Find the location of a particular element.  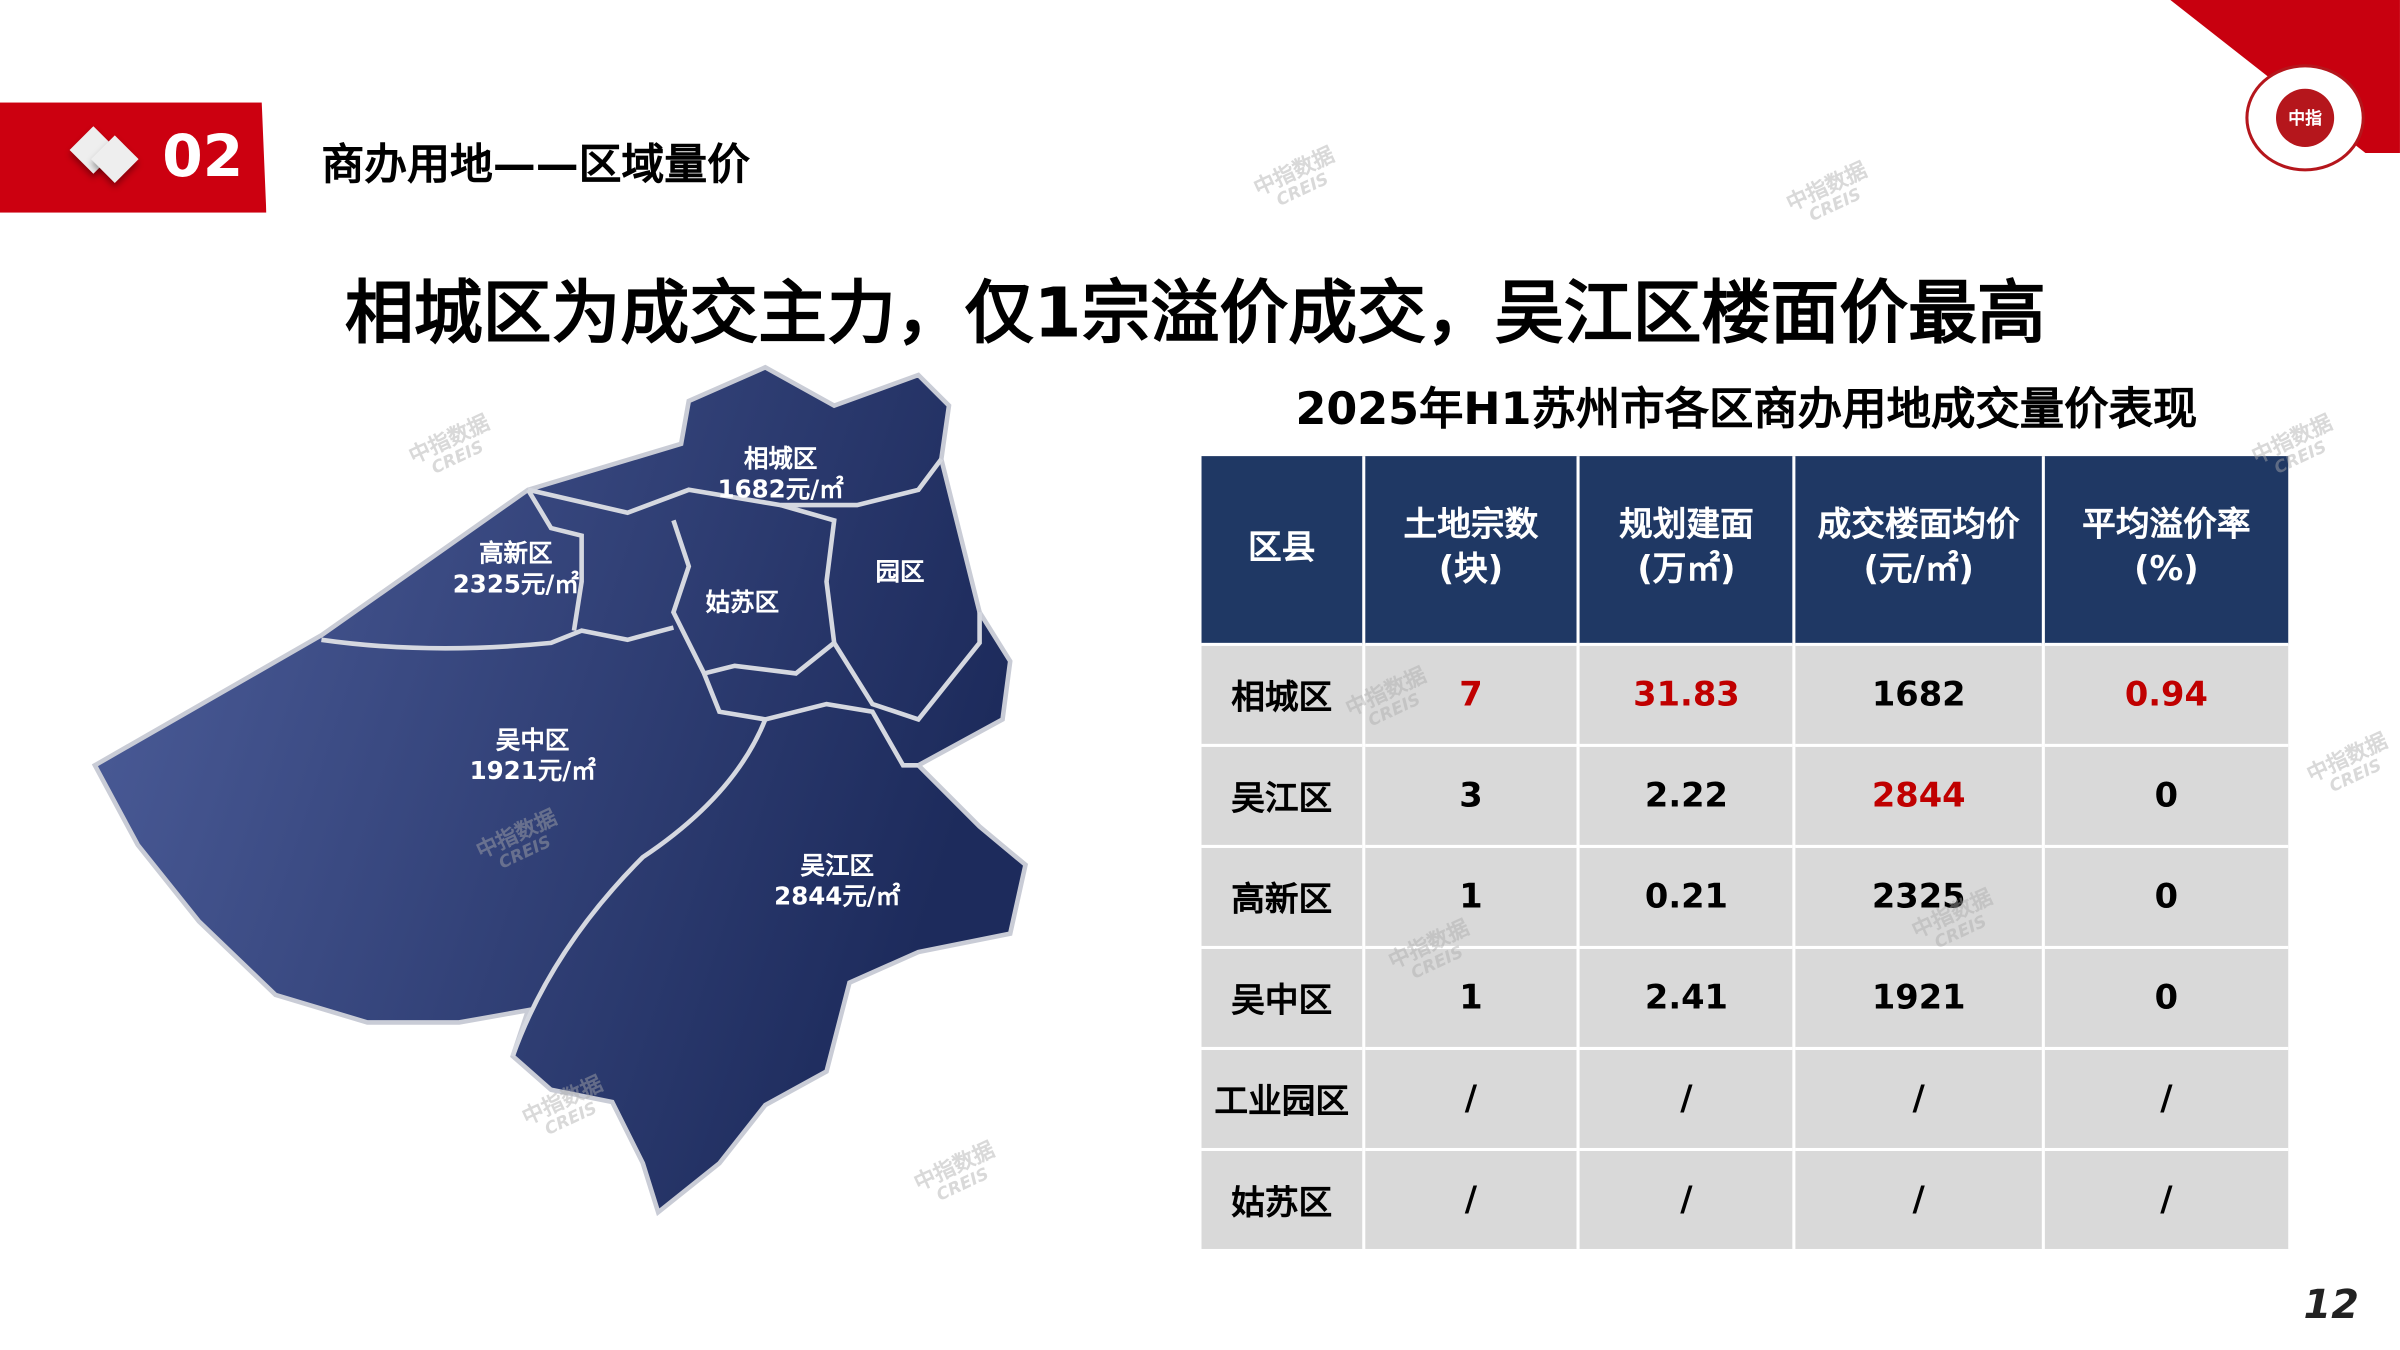

section-number: 02 is located at coordinates (203, 156).